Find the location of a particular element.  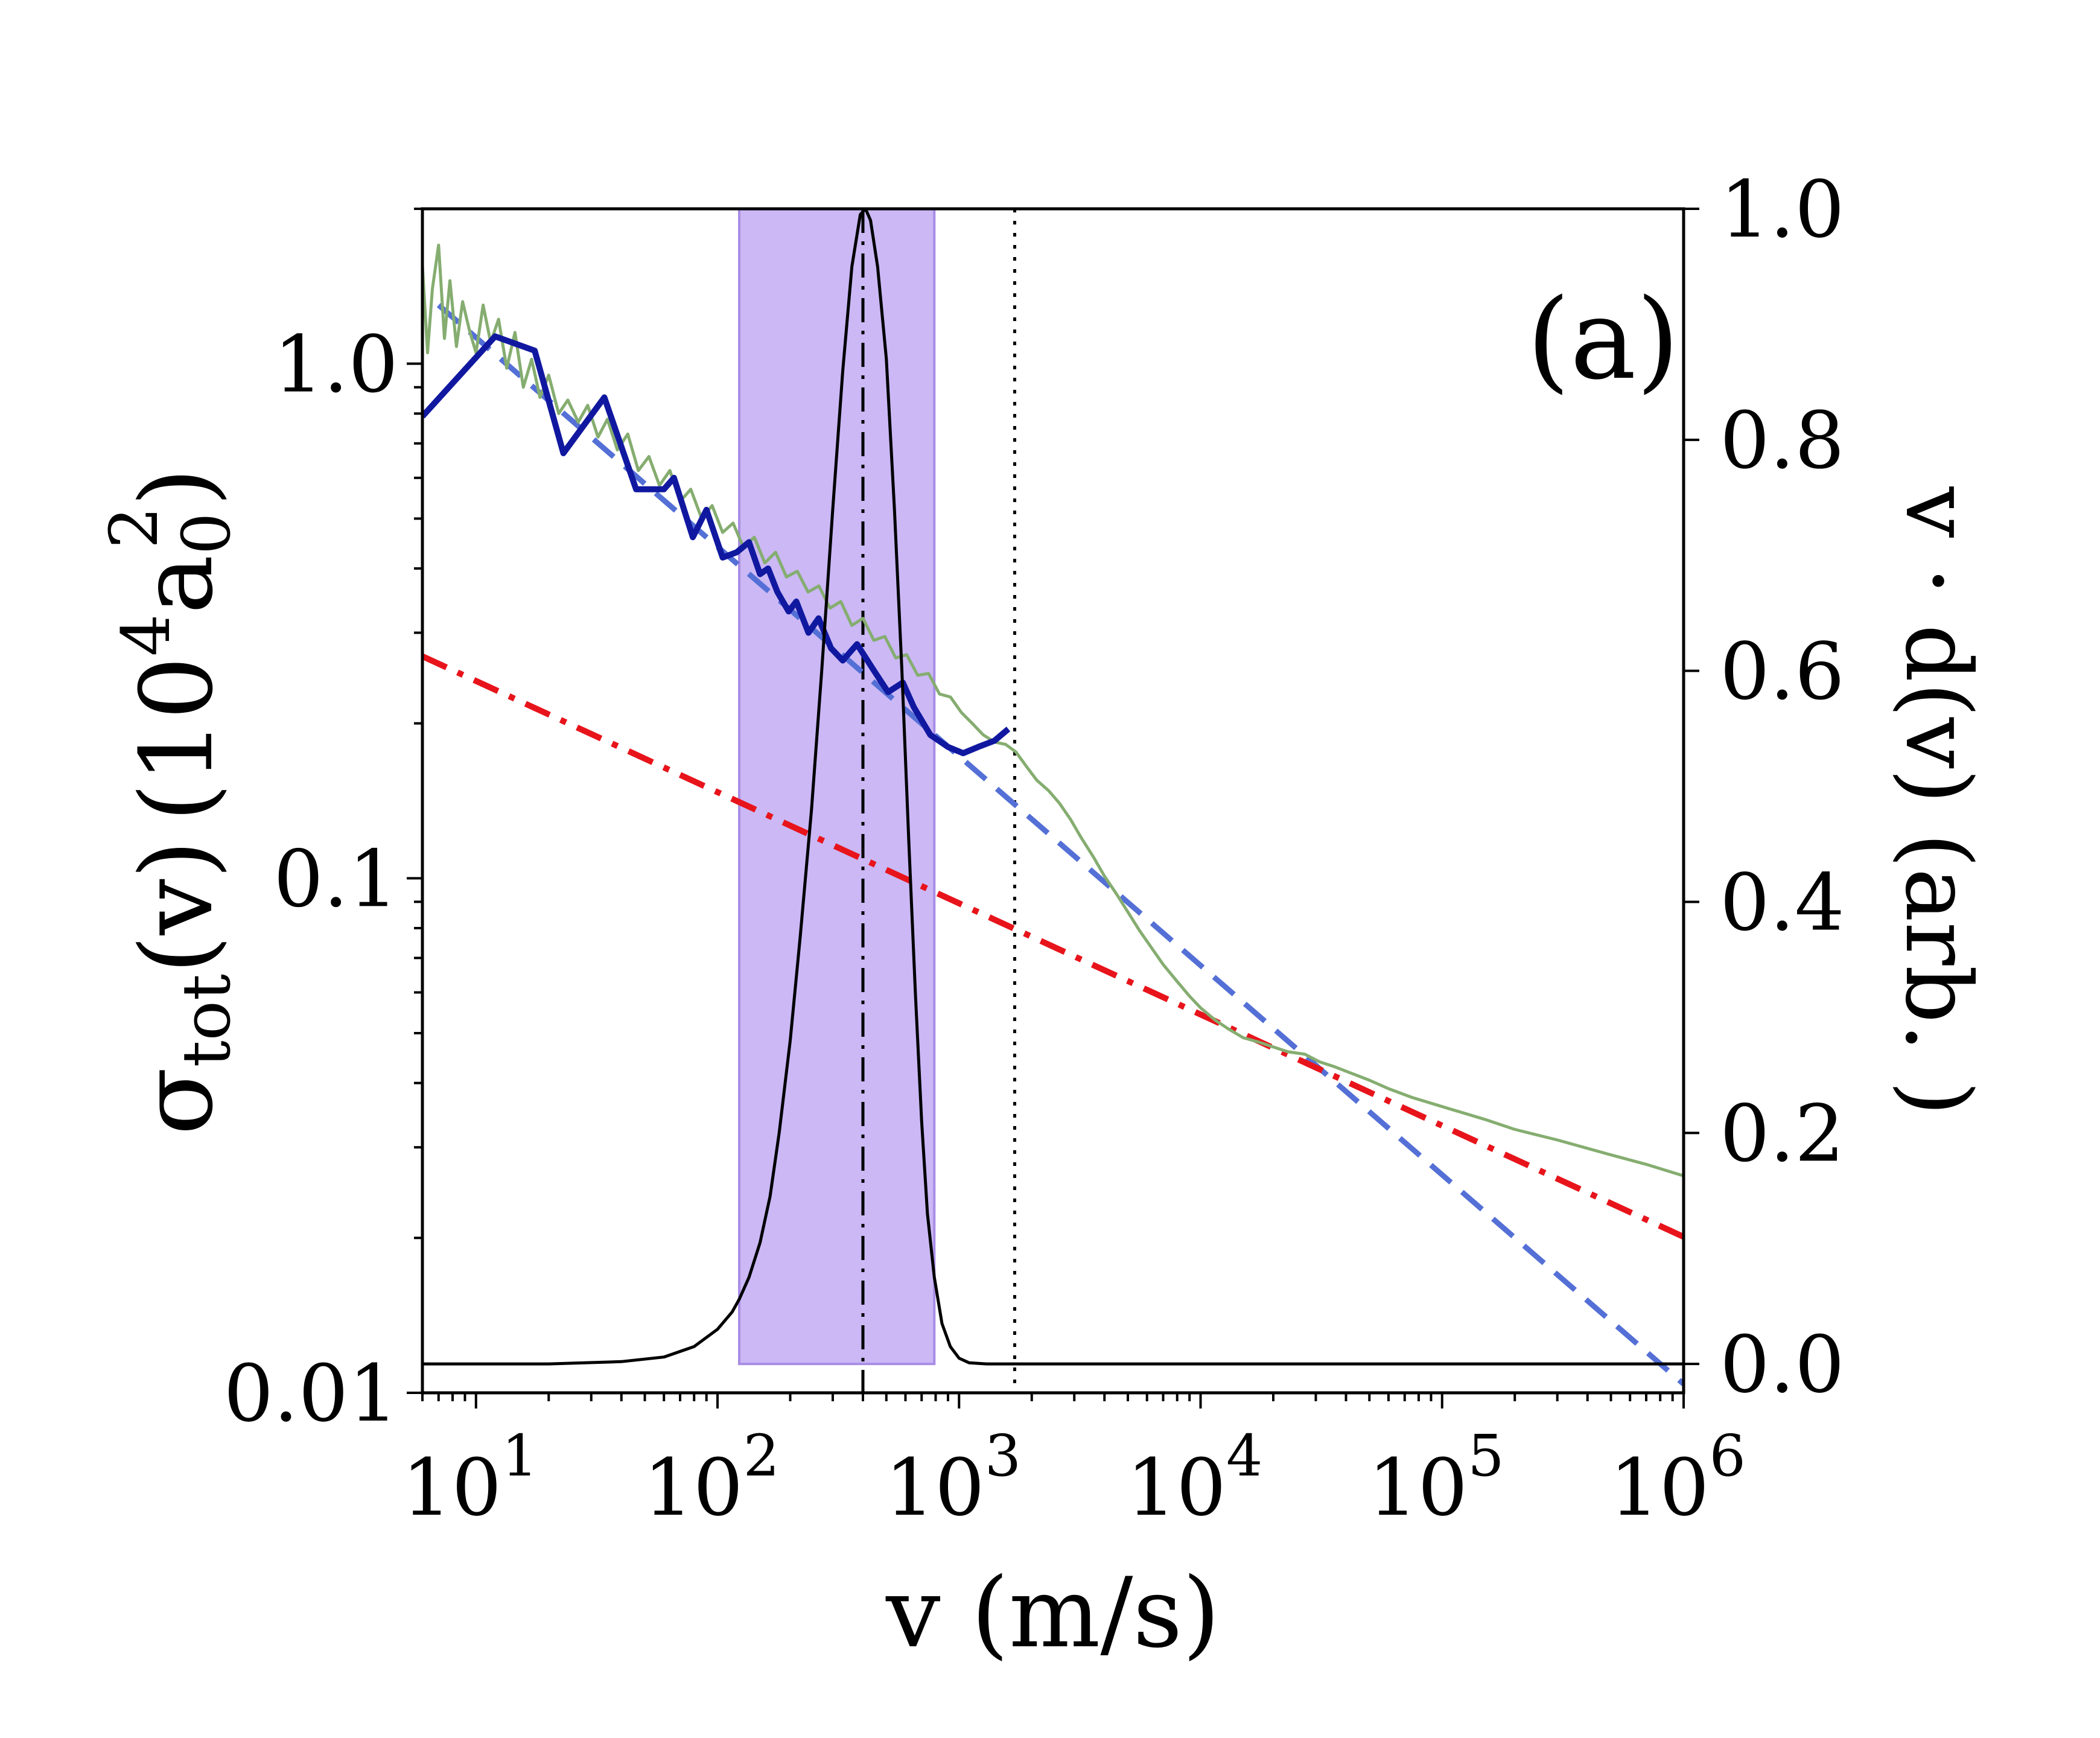

y-right-tick-label: 0.0 is located at coordinates (1782, 1364).